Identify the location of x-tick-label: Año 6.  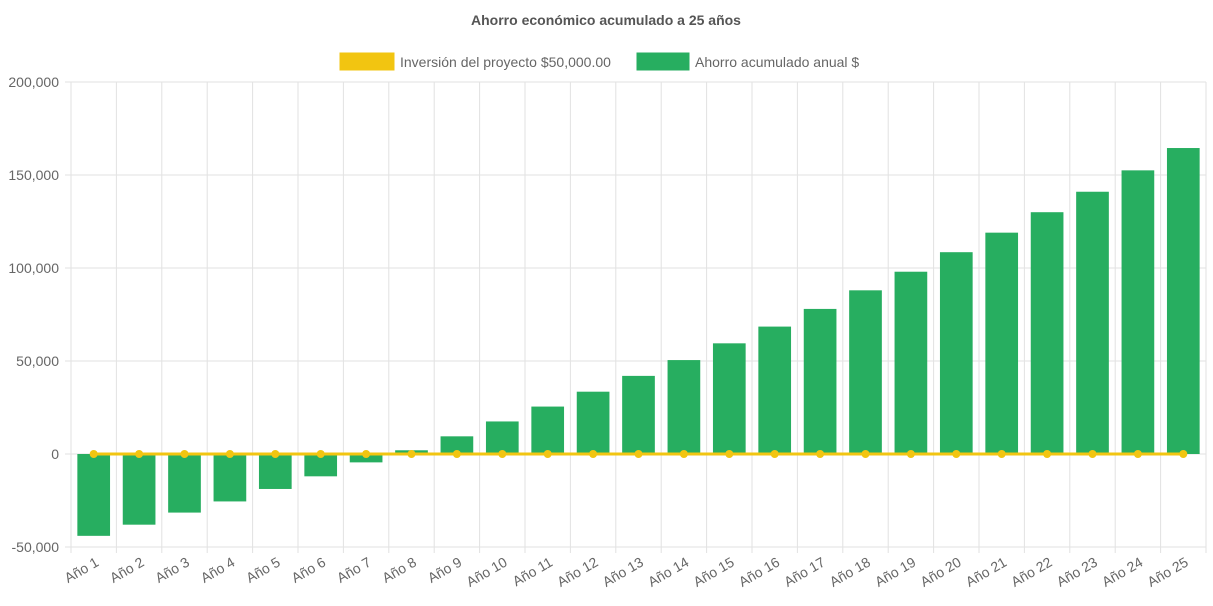
(309, 570).